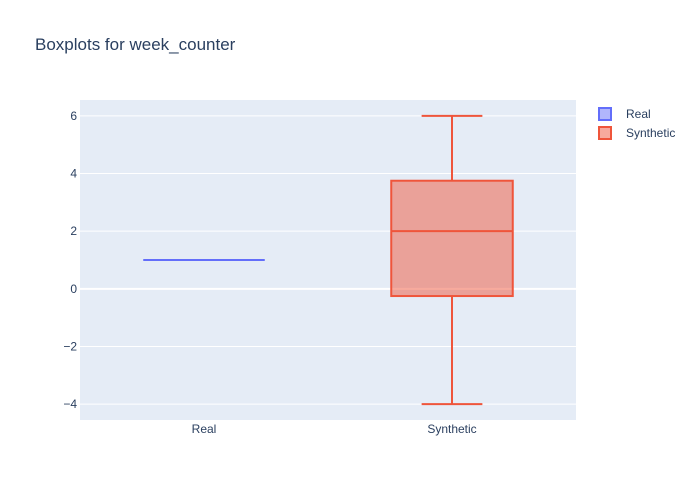  I want to click on legend-item-real: Real, so click(624, 114).